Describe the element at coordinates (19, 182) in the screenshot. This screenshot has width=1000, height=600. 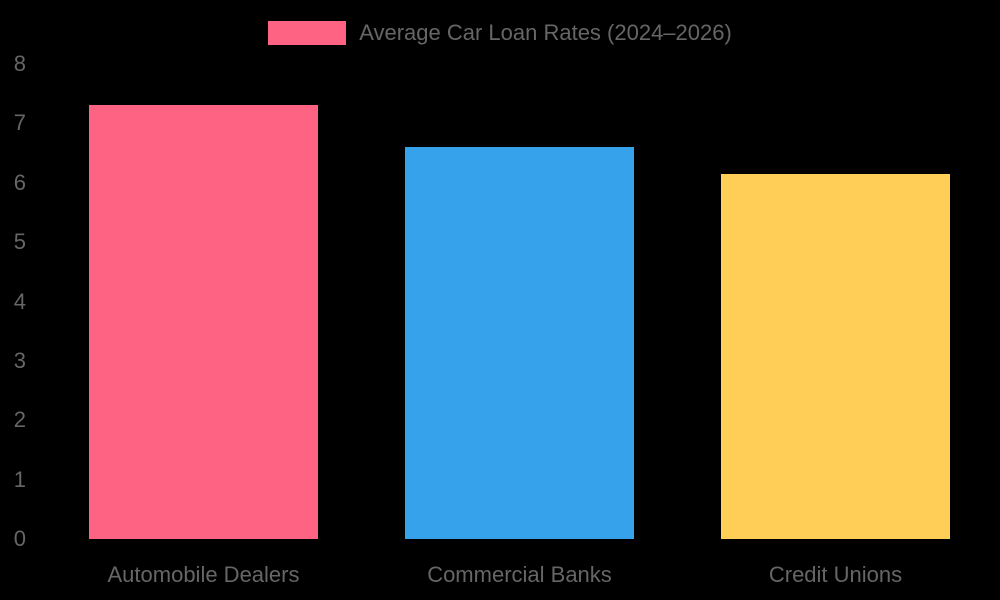
I see `y-tick-label: 6` at that location.